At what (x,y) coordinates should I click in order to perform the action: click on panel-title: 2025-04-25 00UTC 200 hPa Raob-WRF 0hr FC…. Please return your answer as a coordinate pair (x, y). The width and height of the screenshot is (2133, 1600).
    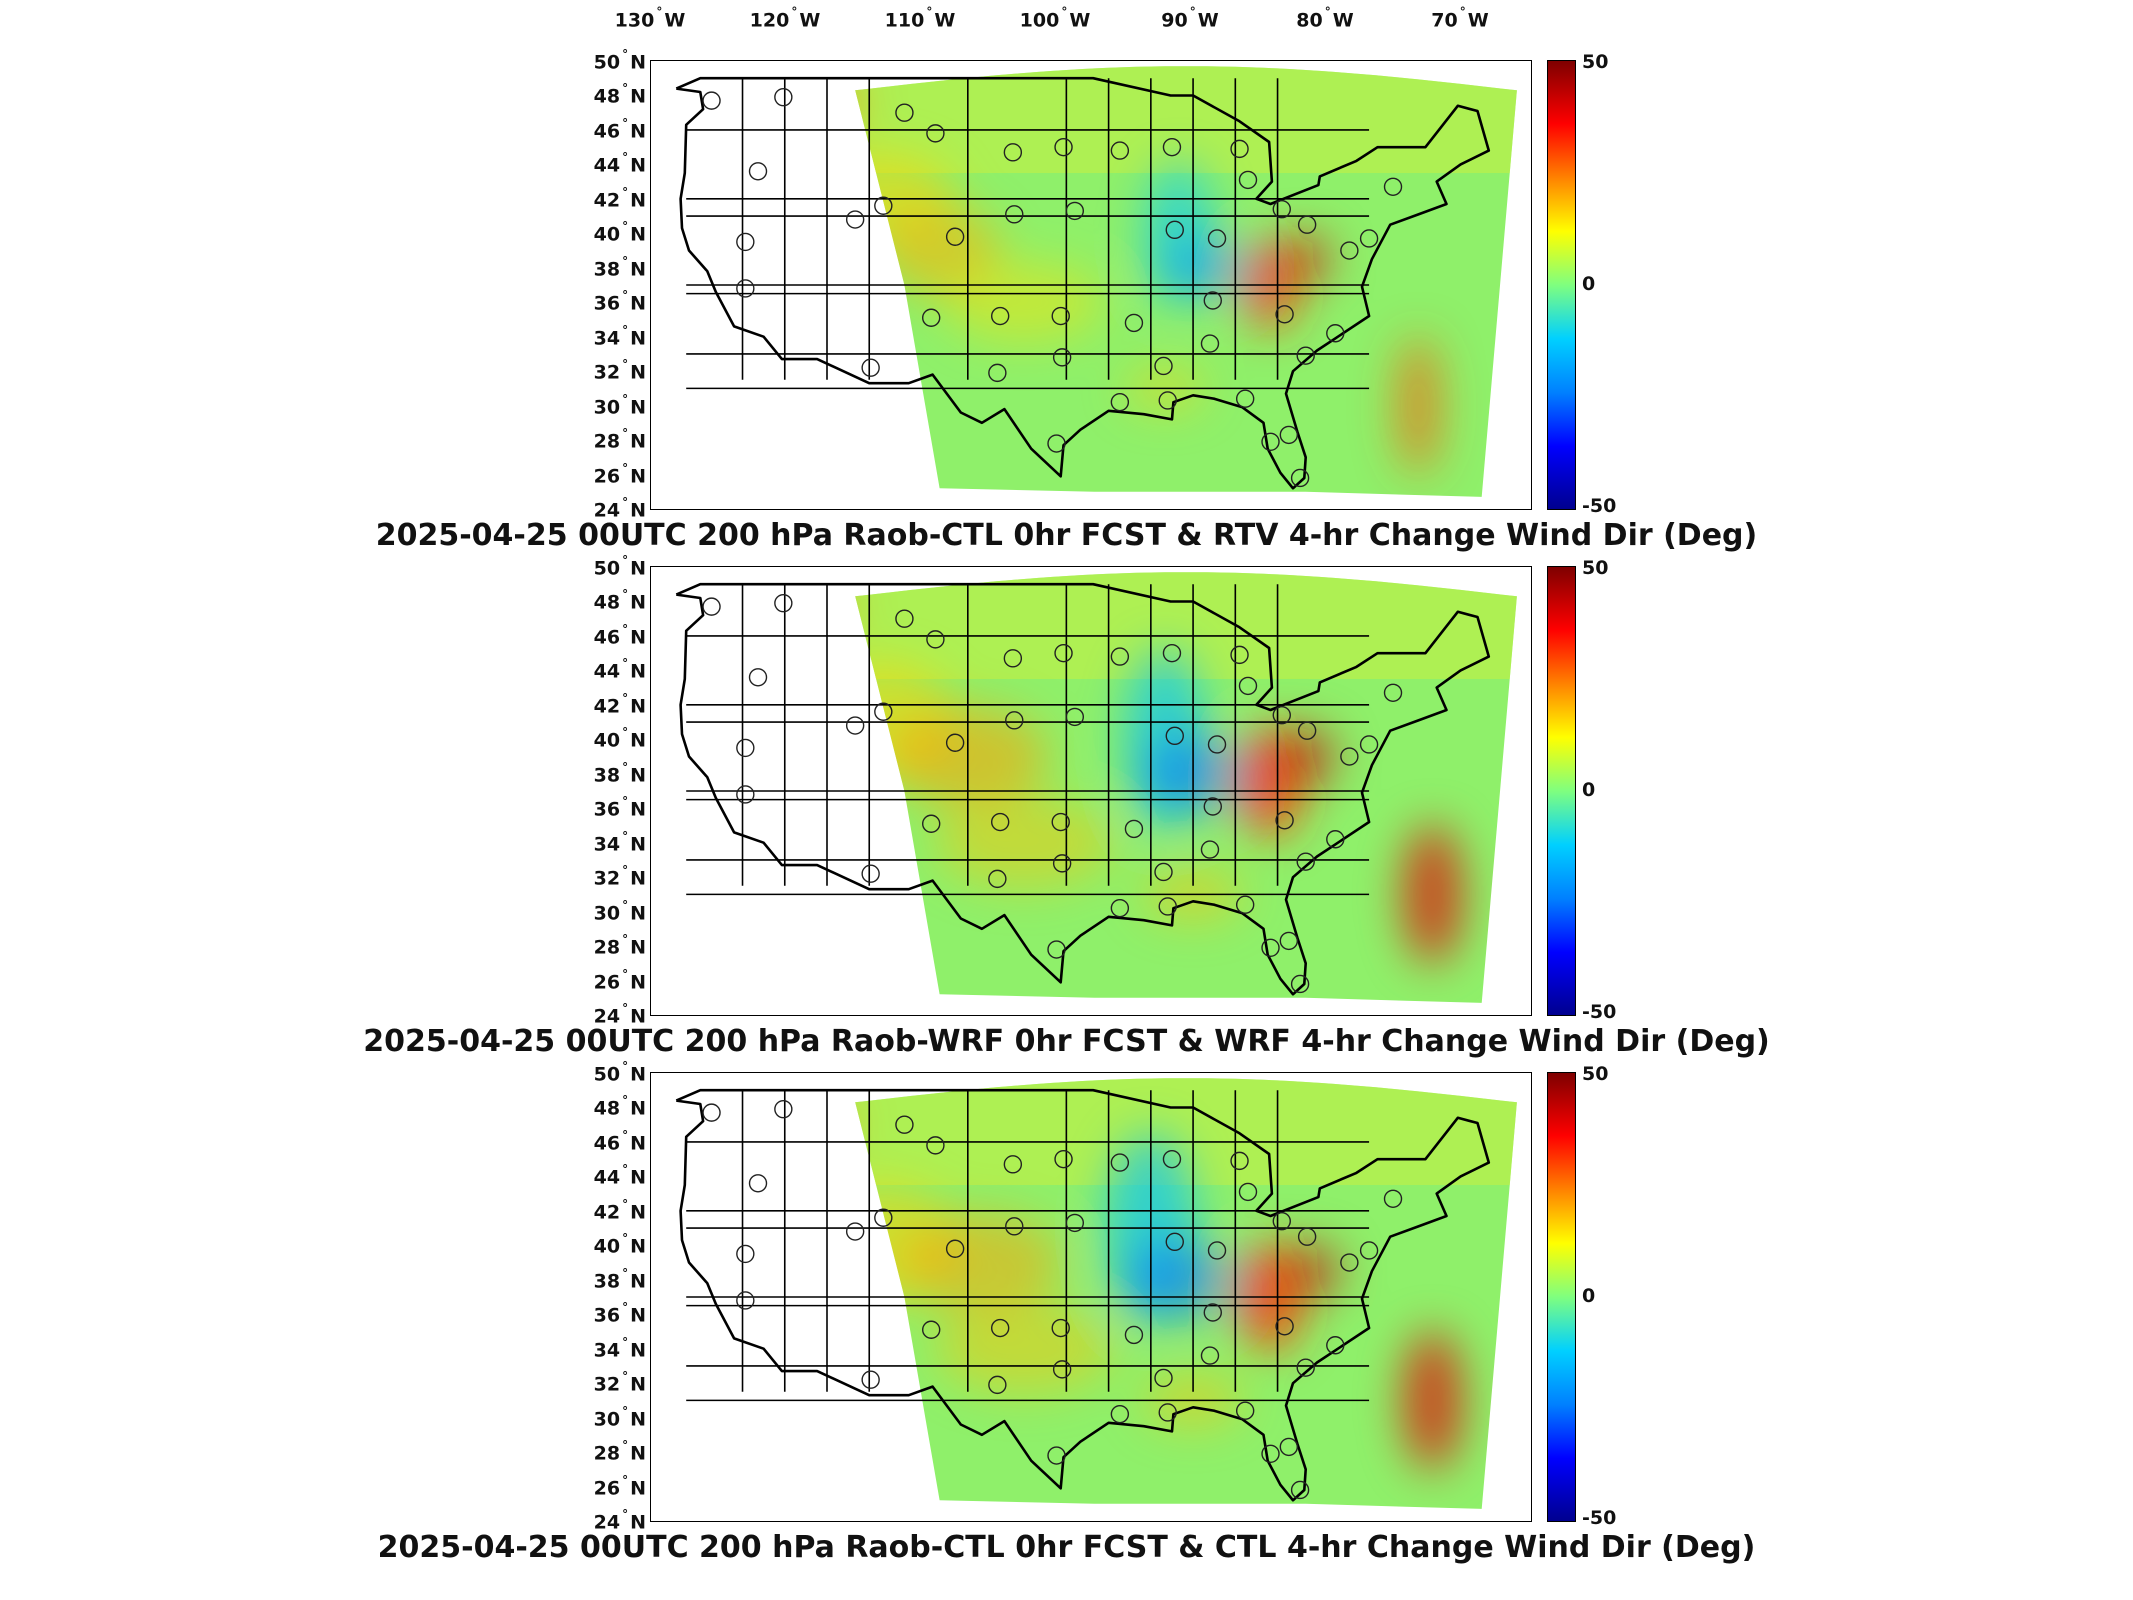
    Looking at the image, I should click on (1066, 1041).